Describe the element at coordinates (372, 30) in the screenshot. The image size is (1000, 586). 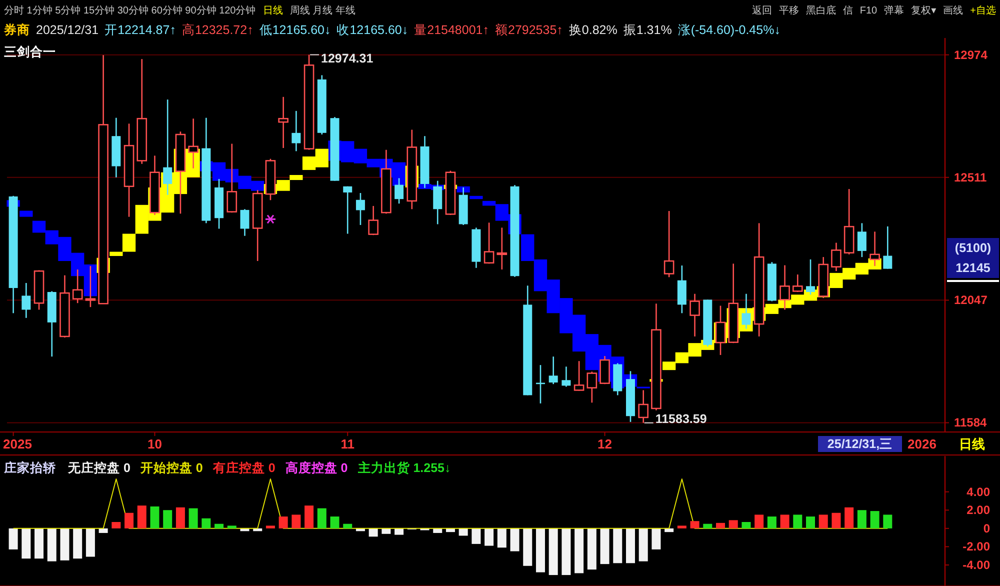
I see `text: 收12165.60↓` at that location.